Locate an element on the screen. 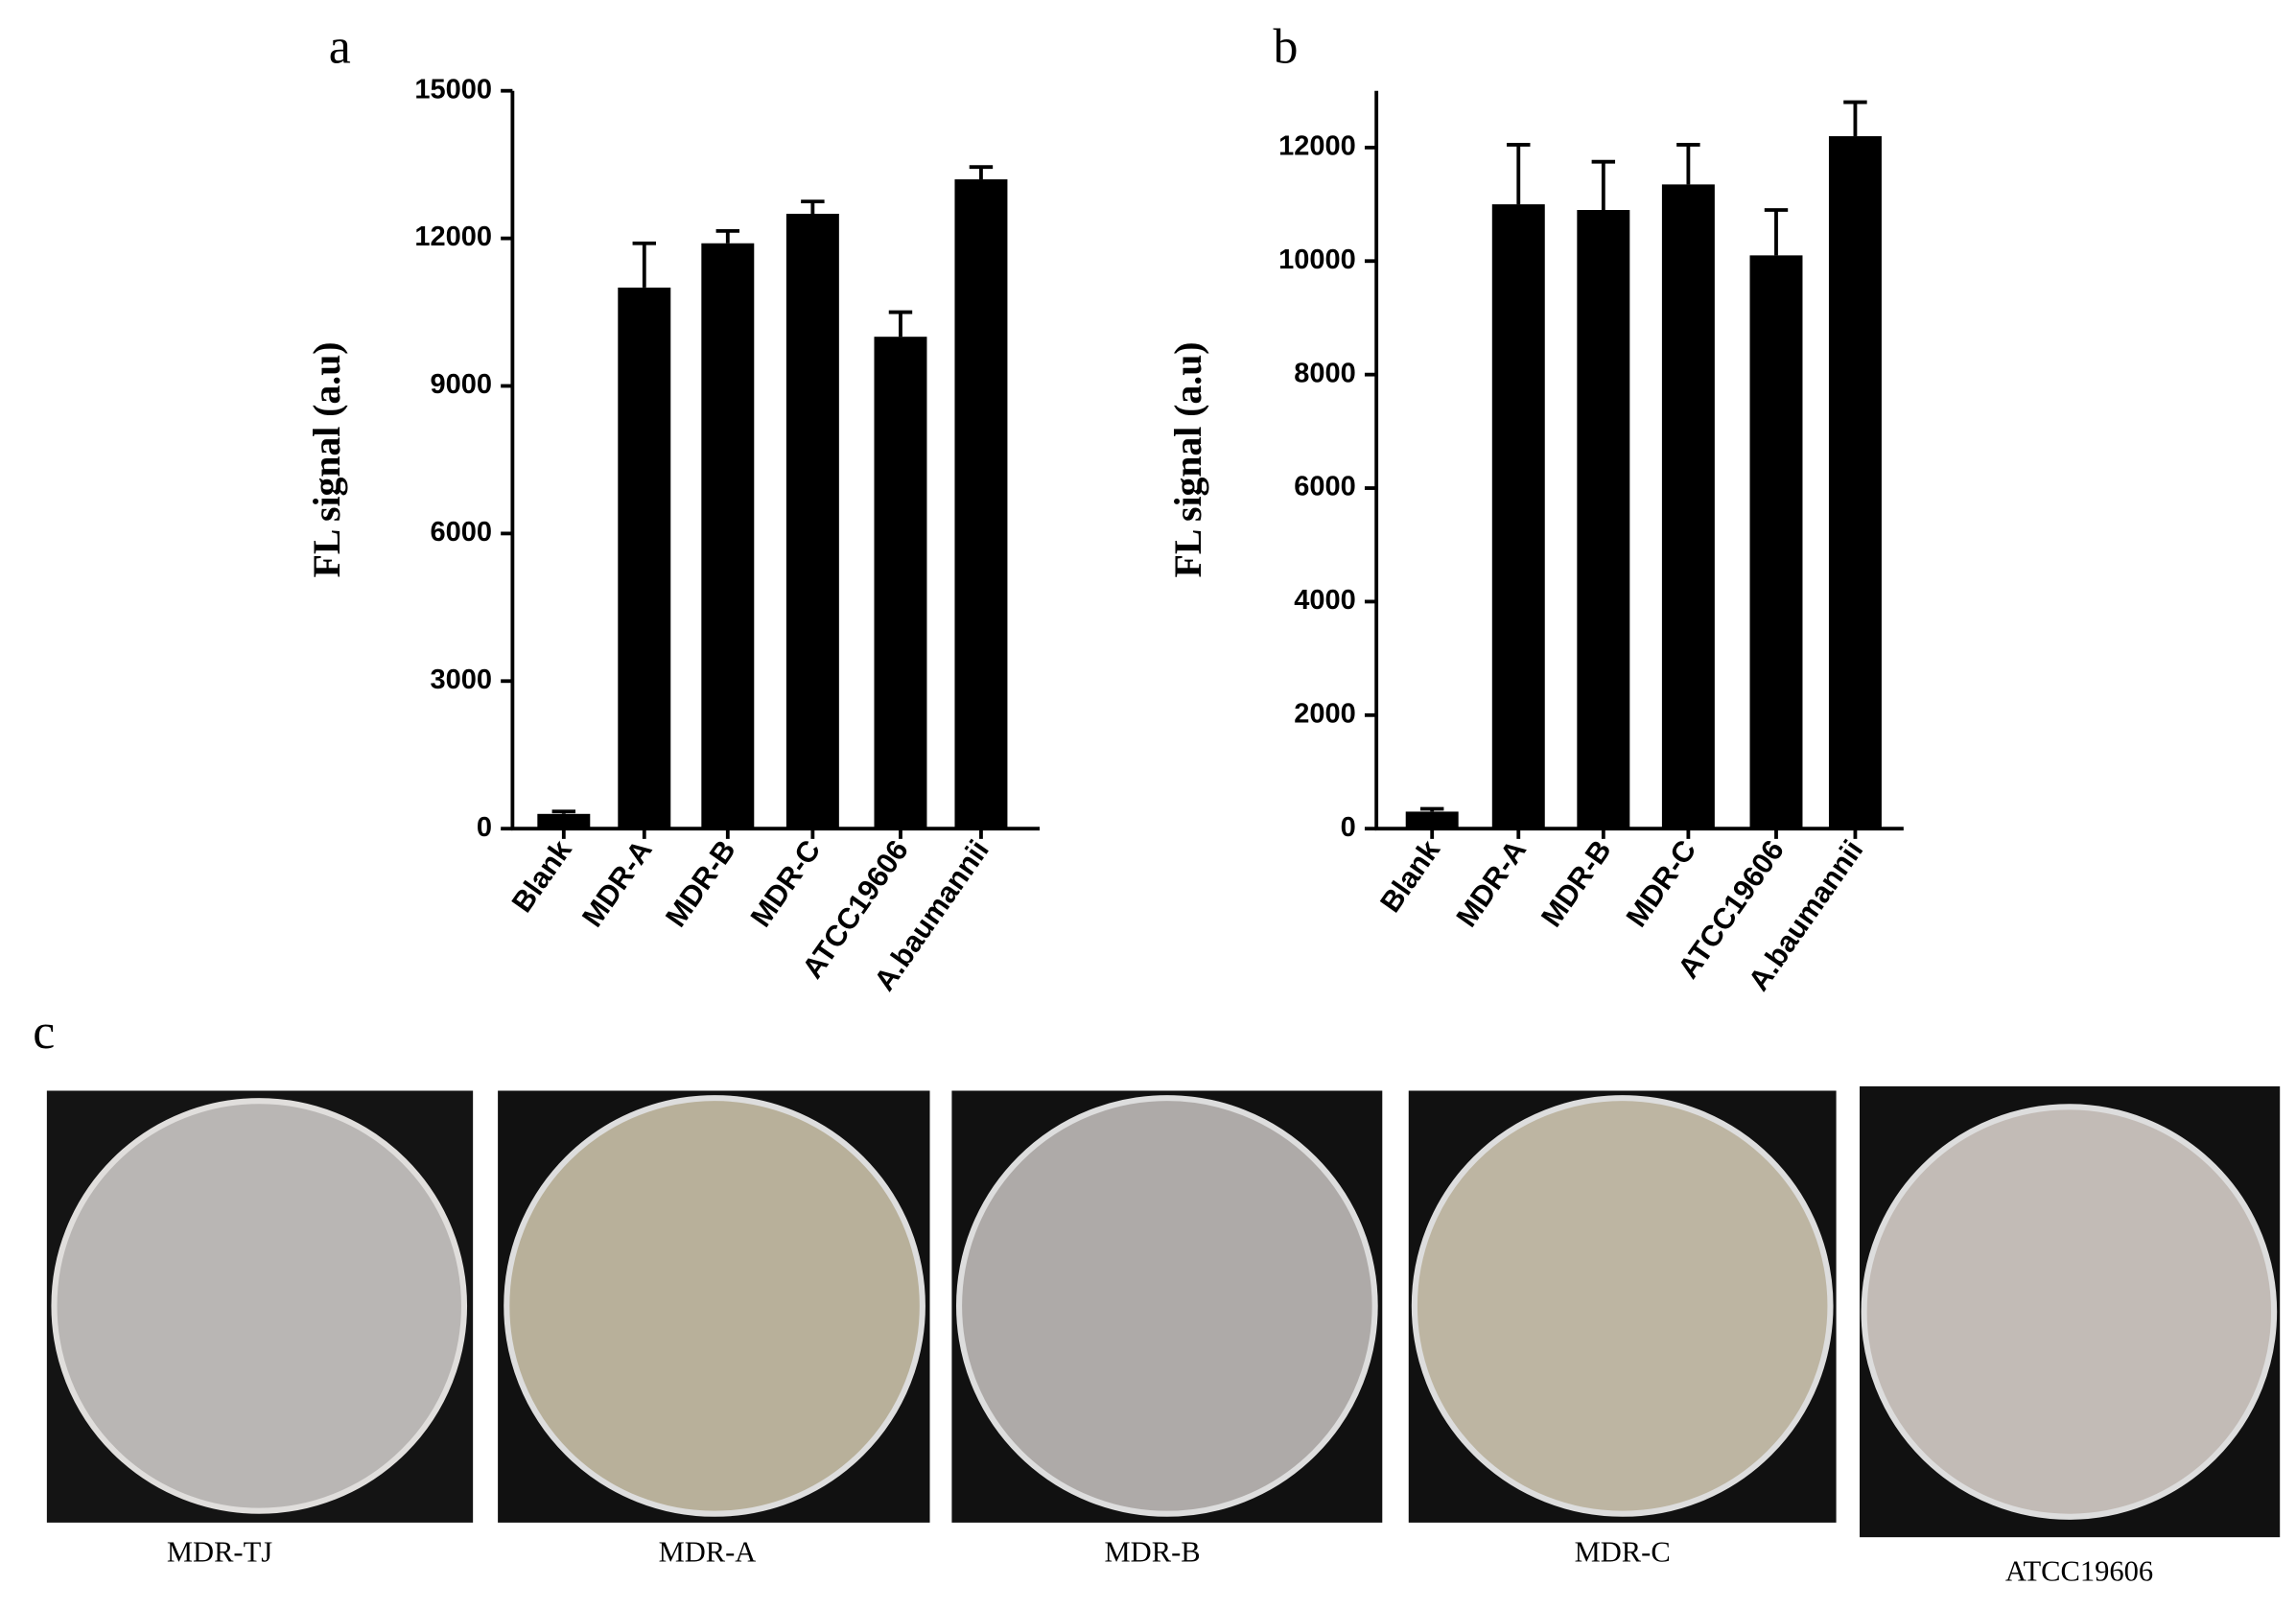 The height and width of the screenshot is (1609, 2296). y-tick-label: 4000 is located at coordinates (1325, 600).